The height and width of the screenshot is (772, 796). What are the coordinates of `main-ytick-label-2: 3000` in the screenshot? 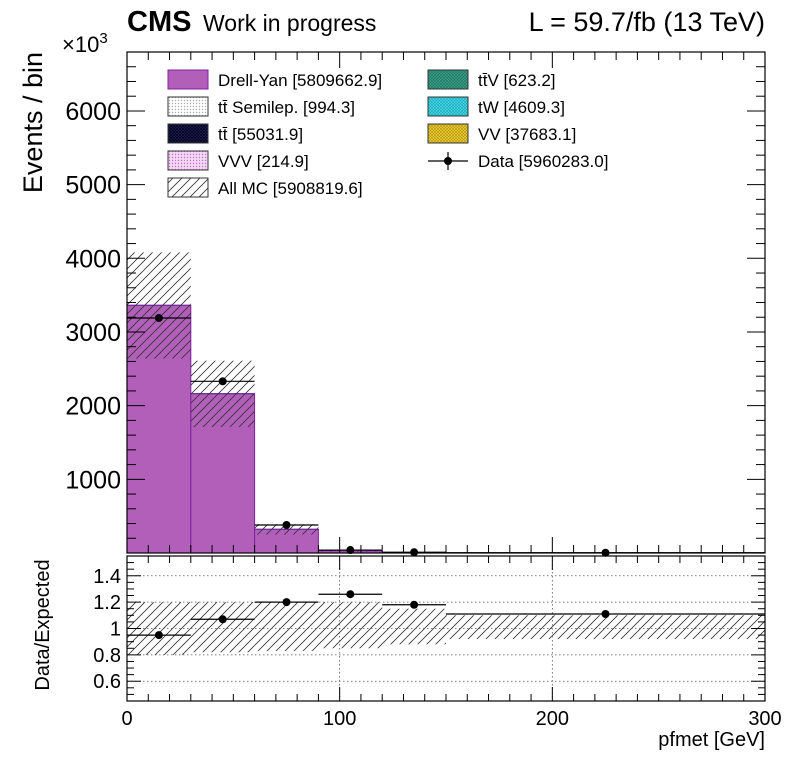 It's located at (93, 333).